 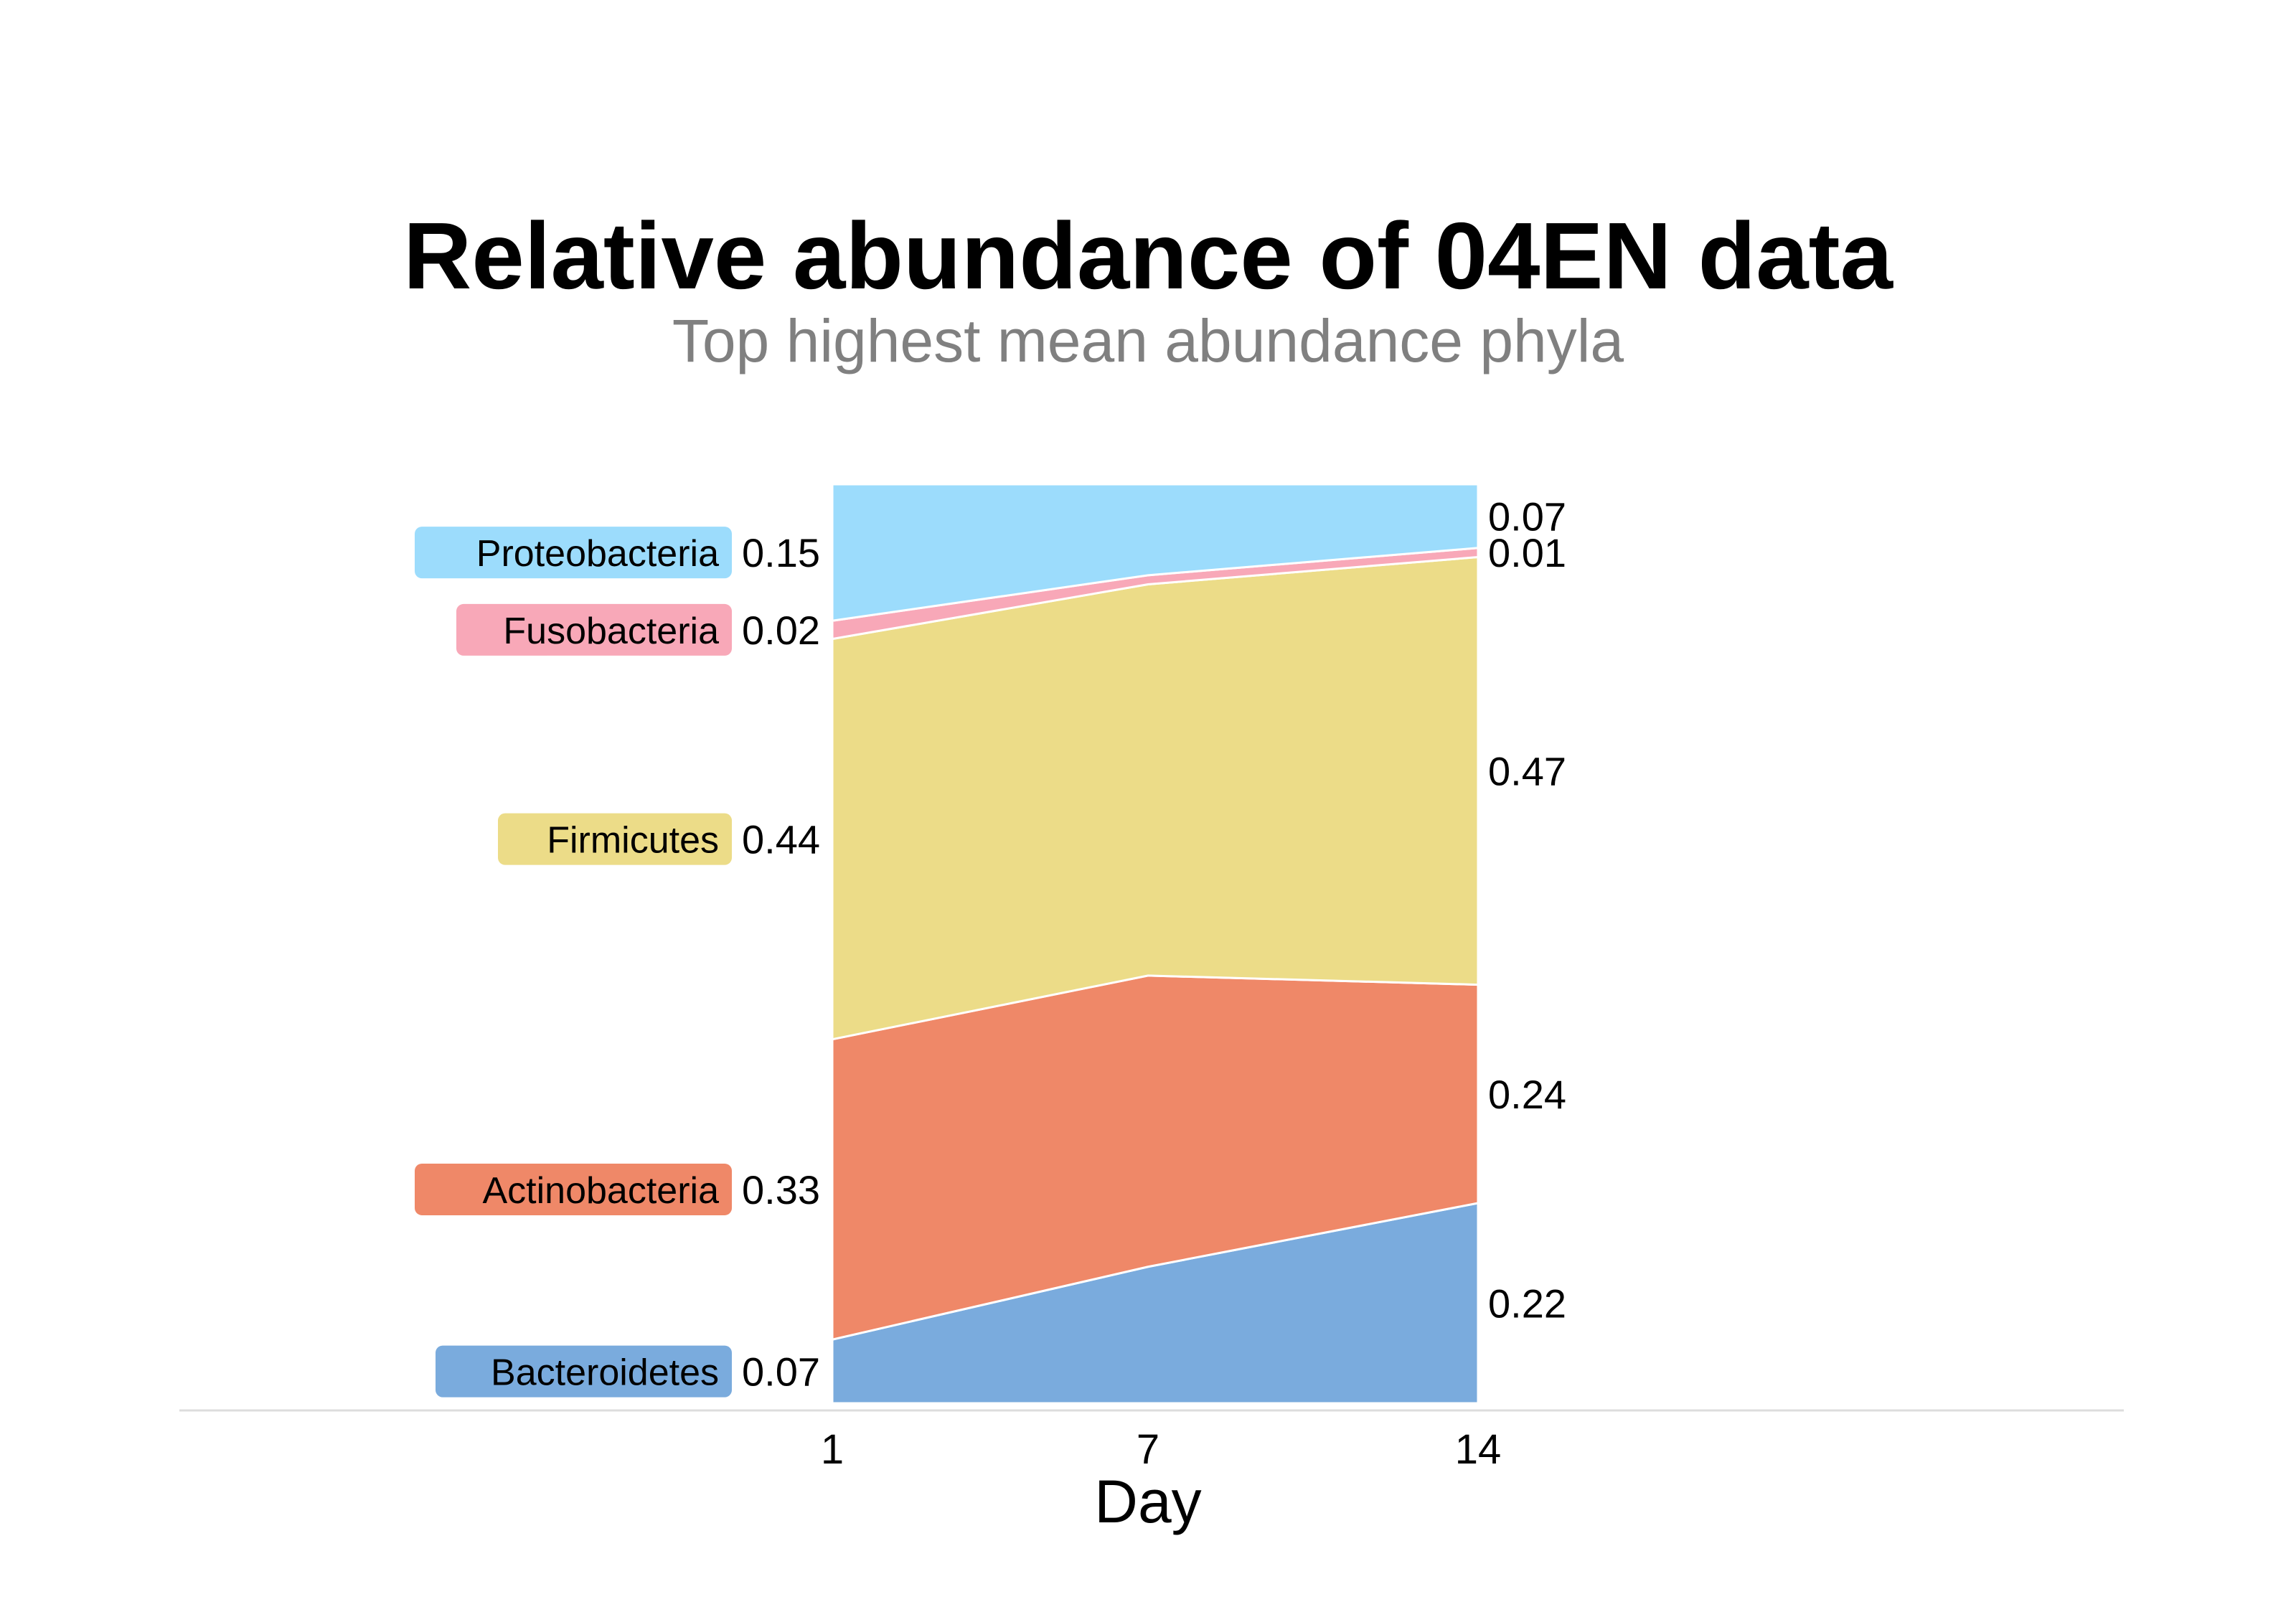 I want to click on start-value-bacteroidetes: 0.07, so click(x=781, y=1372).